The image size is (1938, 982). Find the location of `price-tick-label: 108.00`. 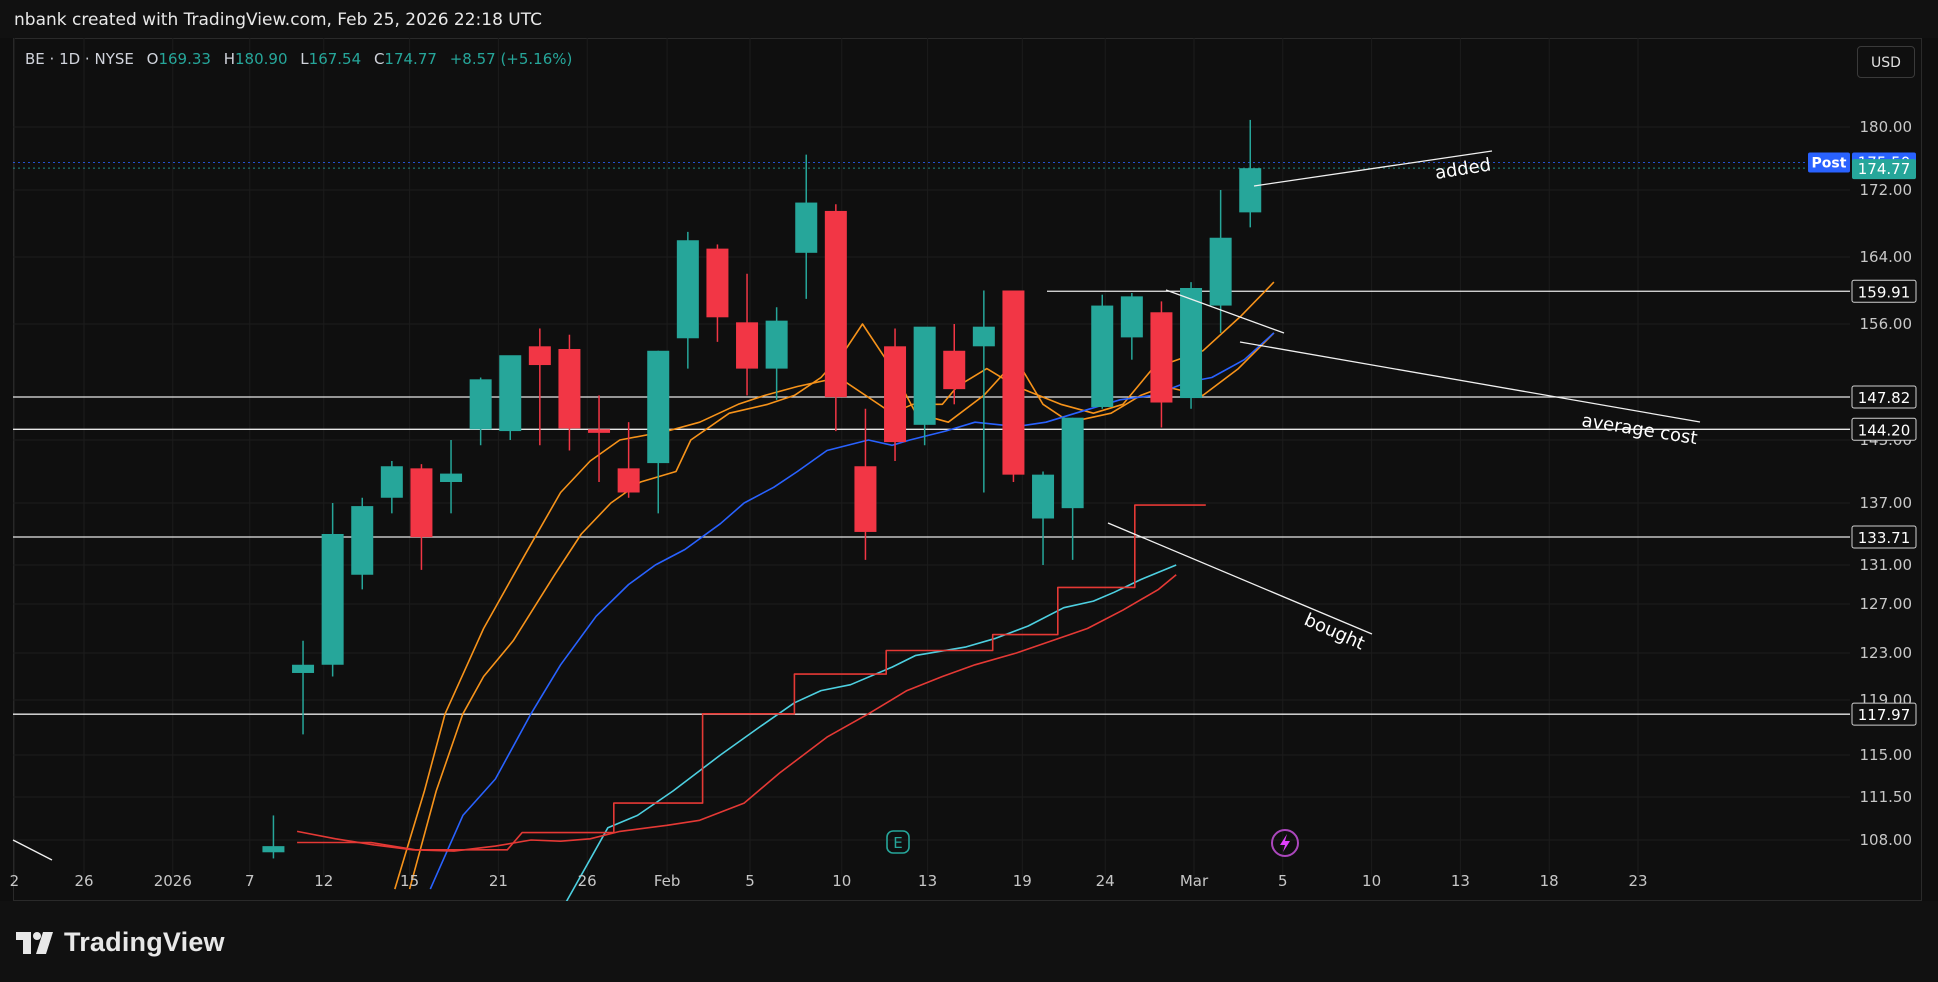

price-tick-label: 108.00 is located at coordinates (1886, 840).